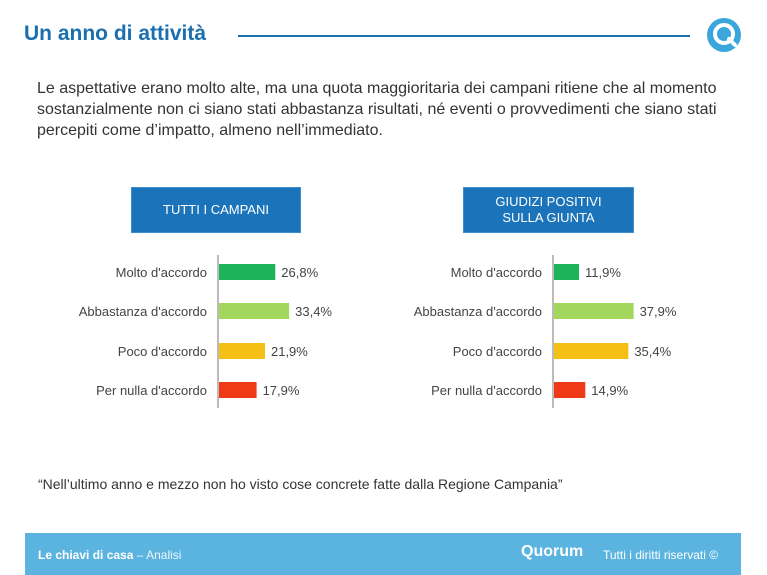 This screenshot has width=767, height=575. I want to click on footer-rights: Tutti i diritti riservati ©, so click(661, 555).